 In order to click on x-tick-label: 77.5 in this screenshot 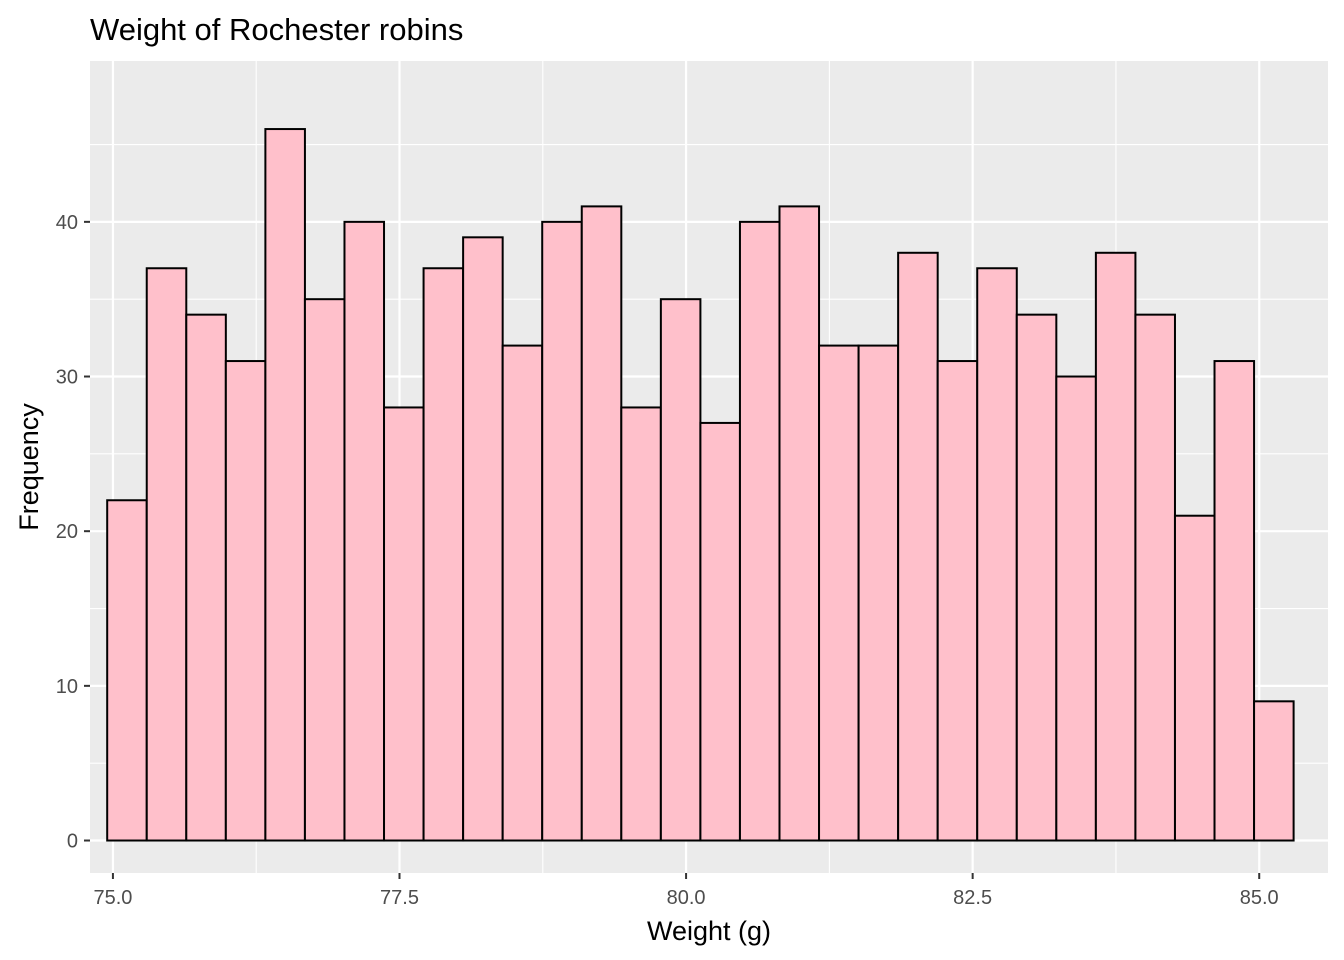, I will do `click(399, 898)`.